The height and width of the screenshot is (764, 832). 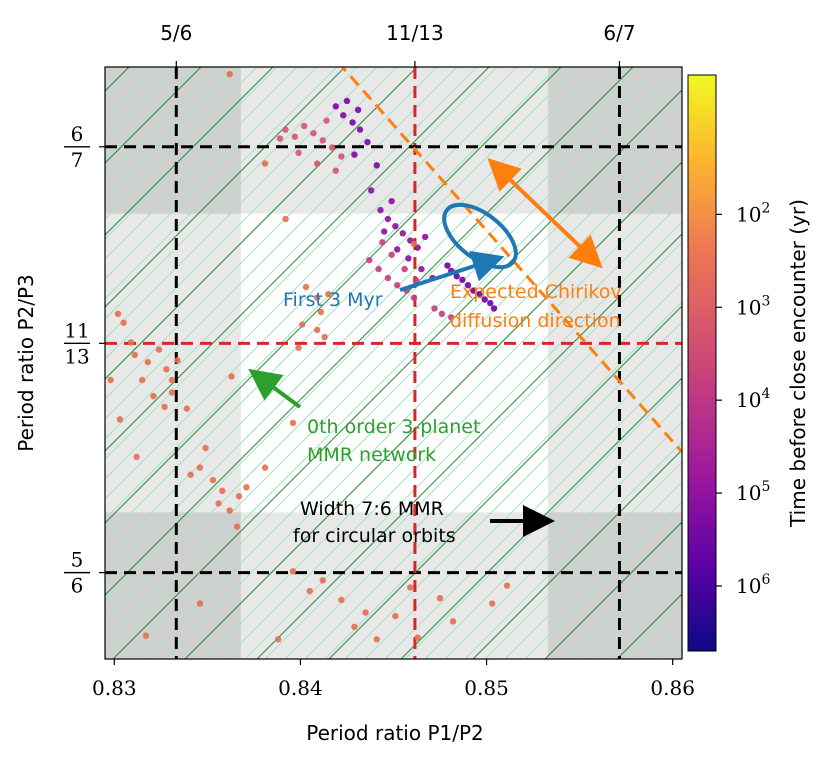 I want to click on top-tick-label: 5/6, so click(x=176, y=33).